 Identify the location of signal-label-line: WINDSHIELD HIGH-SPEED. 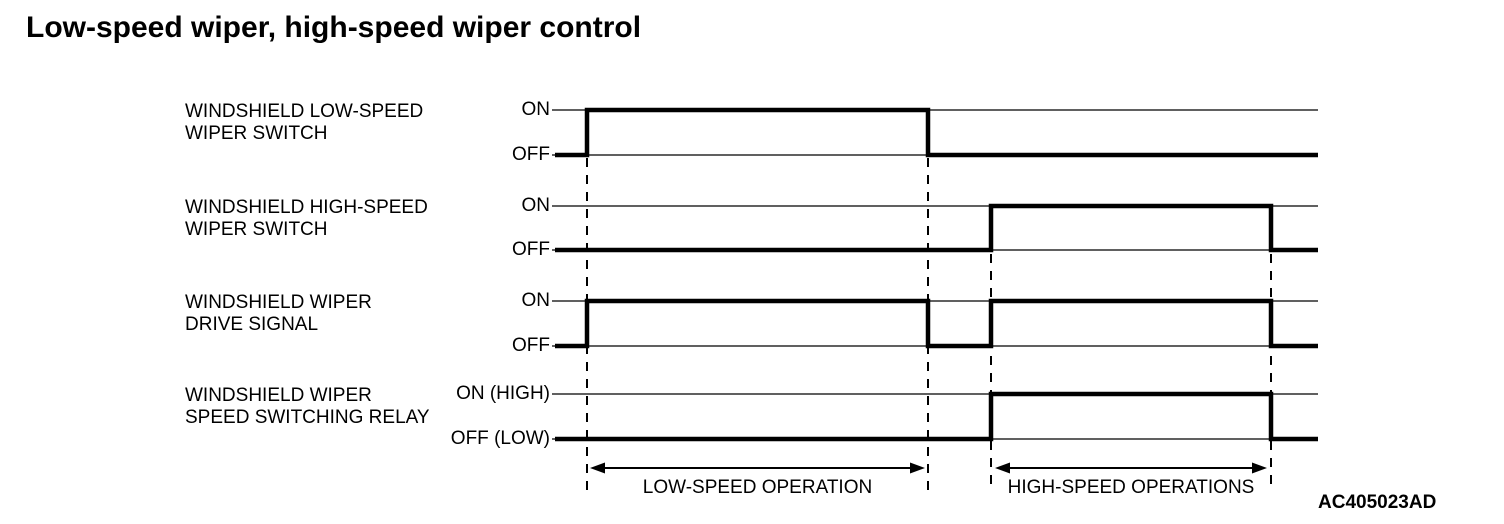
(306, 207).